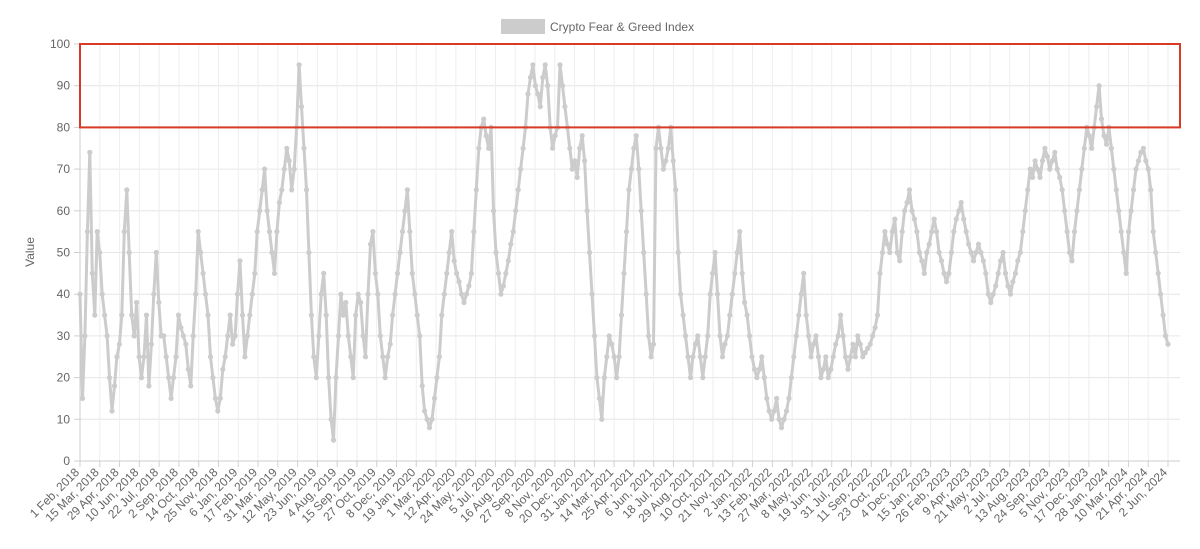 The width and height of the screenshot is (1200, 549). I want to click on y-tick-label: 20, so click(64, 378).